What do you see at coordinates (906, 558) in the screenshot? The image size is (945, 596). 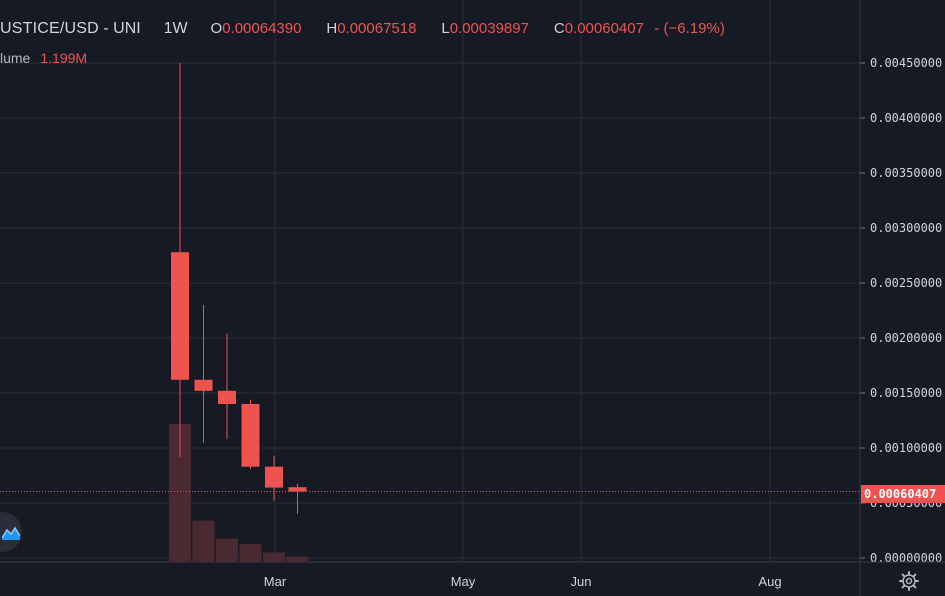 I see `y-tick-label: 0.00000000` at bounding box center [906, 558].